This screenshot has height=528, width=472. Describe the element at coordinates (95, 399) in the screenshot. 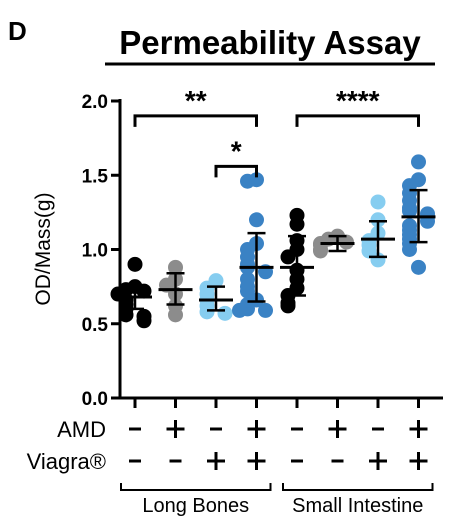

I see `y-tick-label: 0.0` at that location.